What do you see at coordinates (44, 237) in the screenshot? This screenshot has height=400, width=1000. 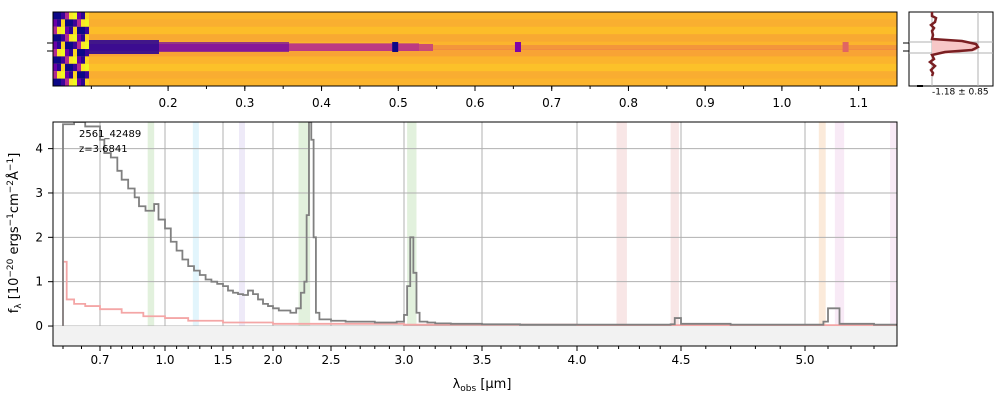 I see `y-axis-ticks: 0 1 2 3 4` at bounding box center [44, 237].